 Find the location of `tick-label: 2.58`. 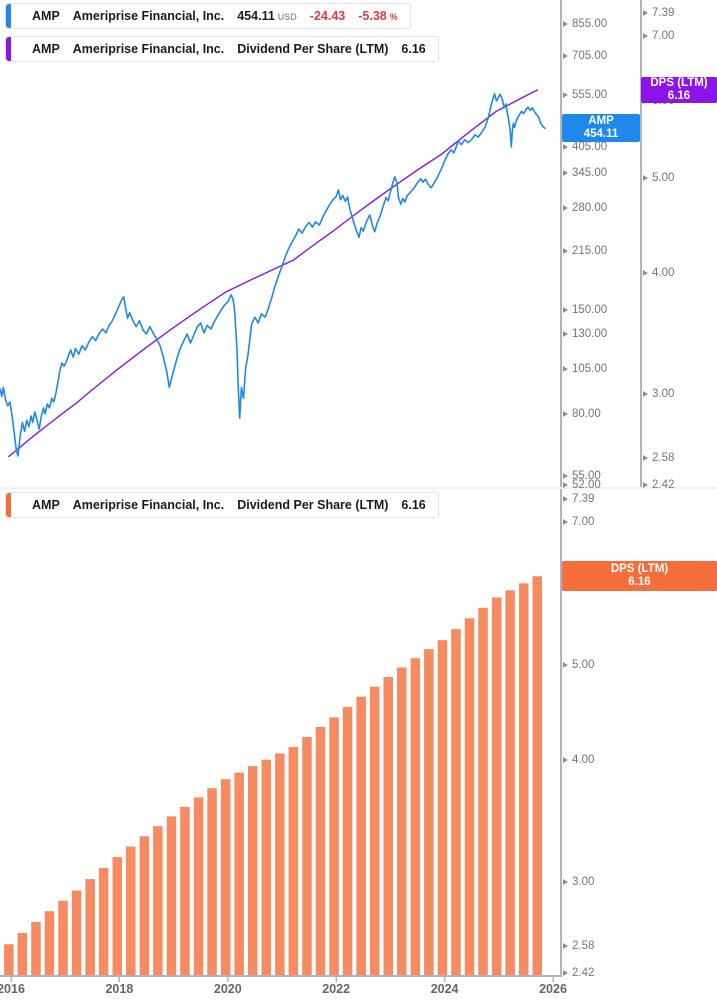

tick-label: 2.58 is located at coordinates (583, 945).